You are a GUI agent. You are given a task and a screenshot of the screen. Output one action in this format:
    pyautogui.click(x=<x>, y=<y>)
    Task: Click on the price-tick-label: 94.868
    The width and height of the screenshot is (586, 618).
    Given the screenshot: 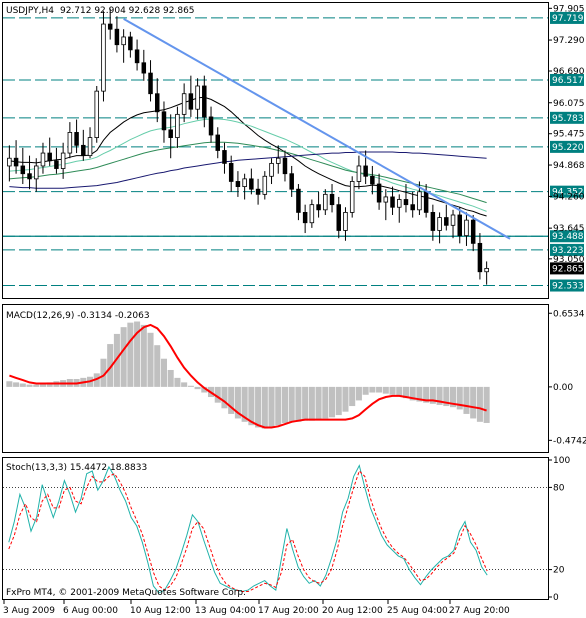 What is the action you would take?
    pyautogui.click(x=569, y=166)
    